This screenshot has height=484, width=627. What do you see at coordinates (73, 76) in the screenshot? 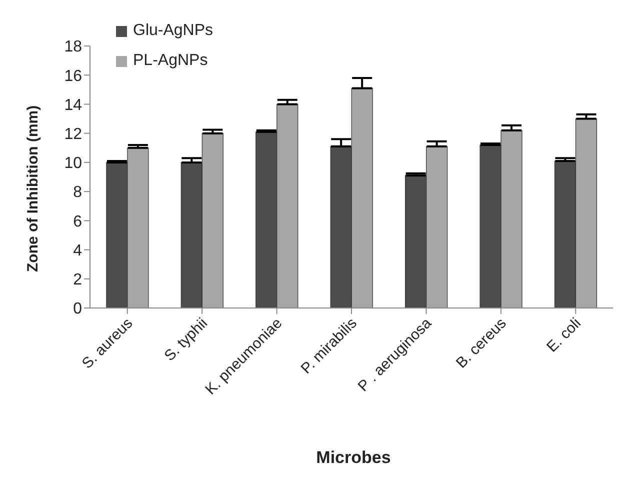
I see `y-tick-label: 16` at bounding box center [73, 76].